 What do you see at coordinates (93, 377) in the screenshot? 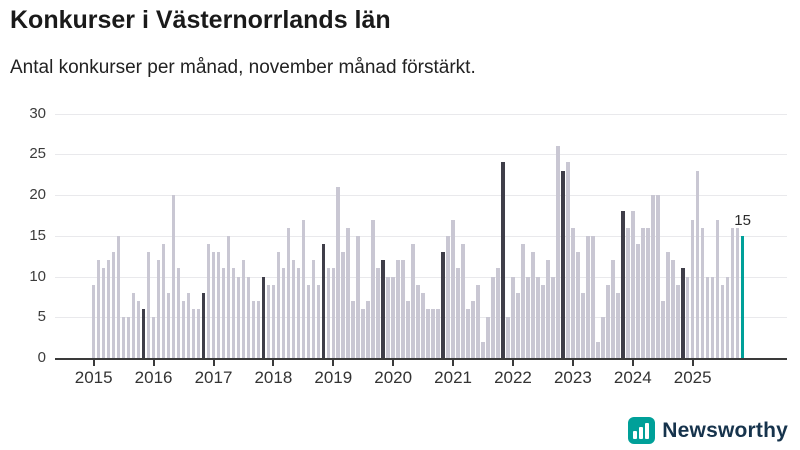
I see `x-axis-label-2015: 2015` at bounding box center [93, 377].